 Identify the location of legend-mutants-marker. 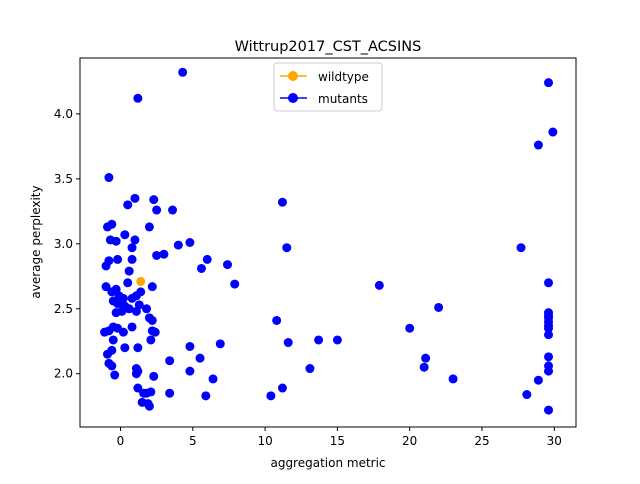
(293, 98).